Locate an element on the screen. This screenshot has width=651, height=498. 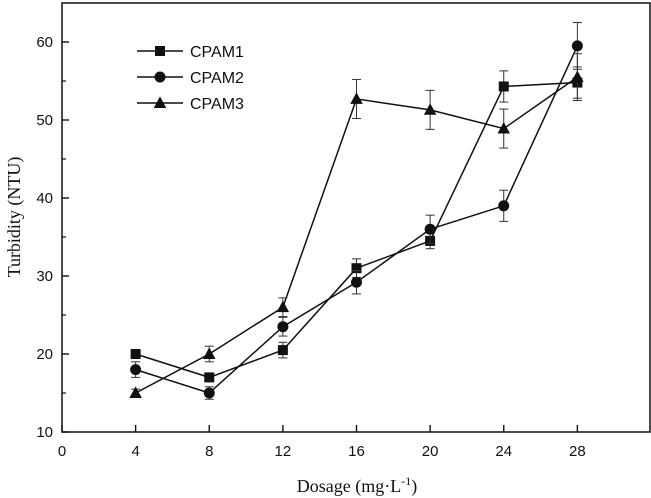
x-axis-ticks: 0 4 8 12 16 20 24 28 is located at coordinates (322, 442).